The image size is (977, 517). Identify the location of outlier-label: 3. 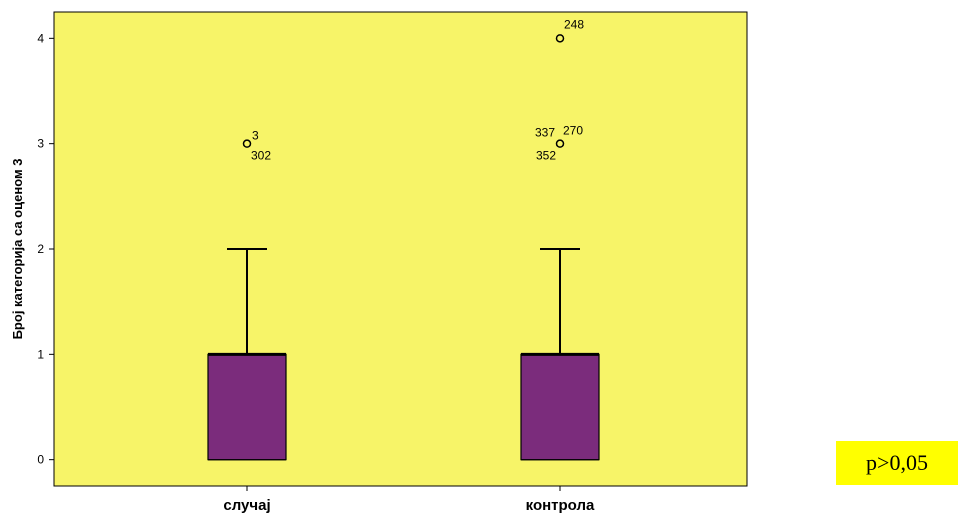
(255, 136).